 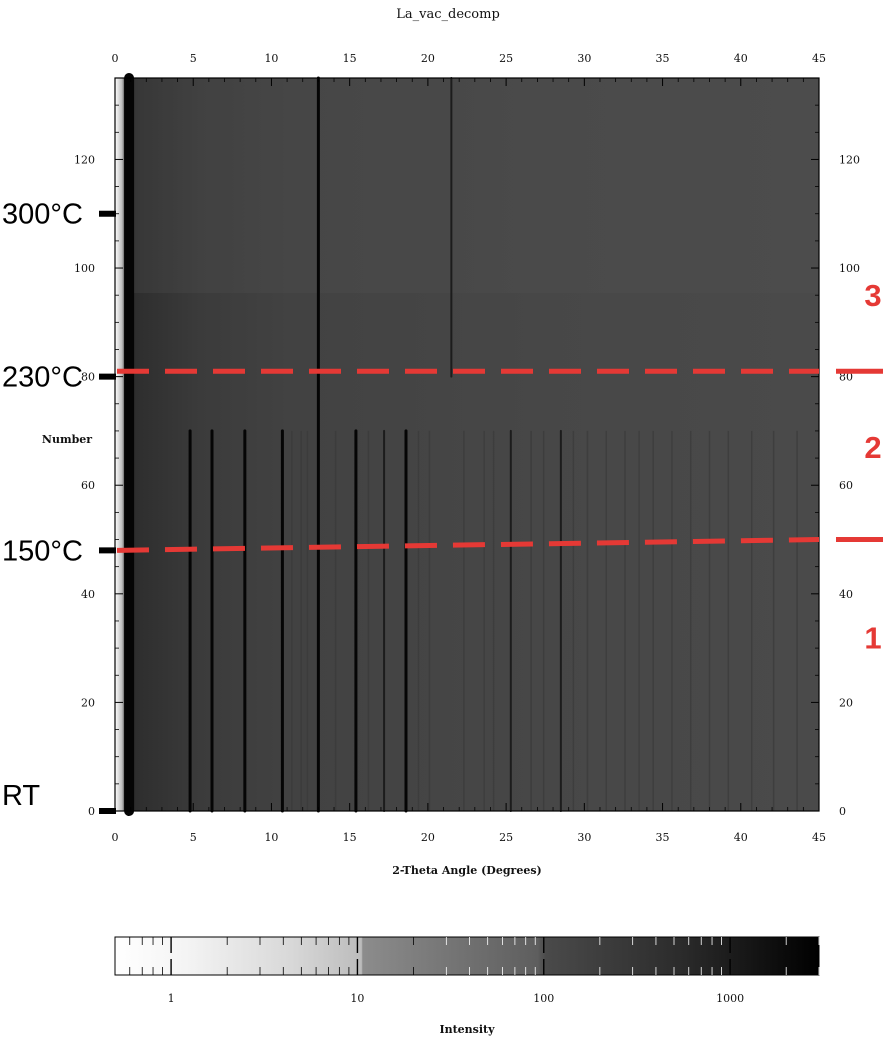 What do you see at coordinates (88, 485) in the screenshot?
I see `y-tick-label-left-60: 60` at bounding box center [88, 485].